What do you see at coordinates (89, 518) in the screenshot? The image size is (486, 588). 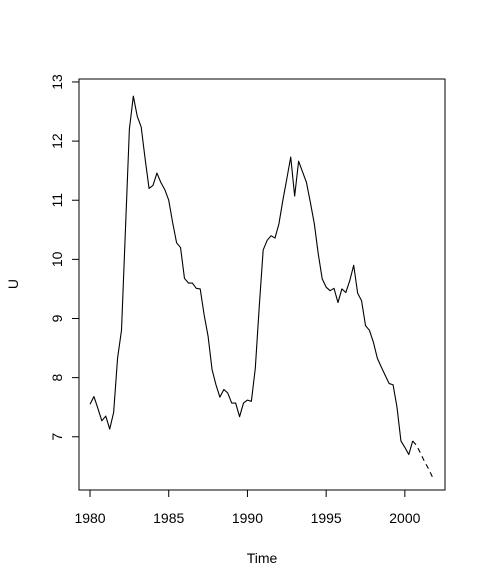 I see `x-tick-label: 1980` at bounding box center [89, 518].